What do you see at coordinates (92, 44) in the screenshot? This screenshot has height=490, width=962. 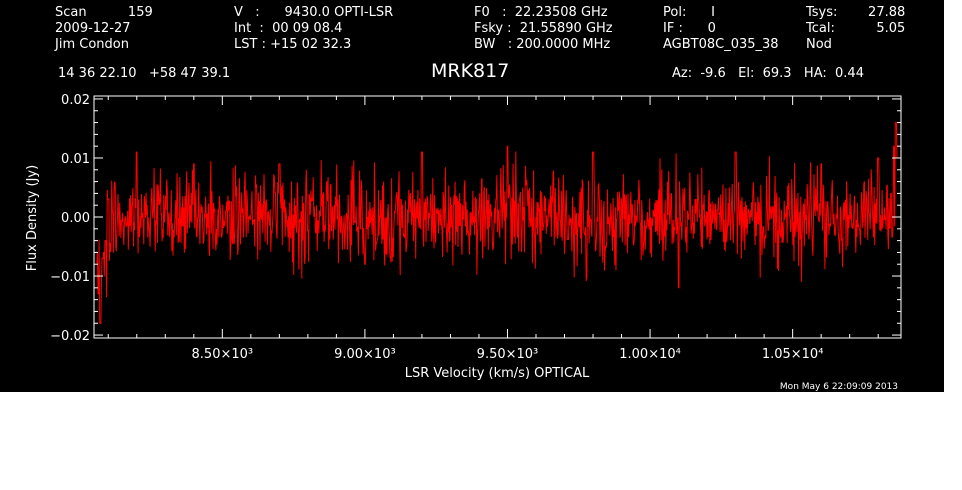 I see `observer-label: Jim Condon` at bounding box center [92, 44].